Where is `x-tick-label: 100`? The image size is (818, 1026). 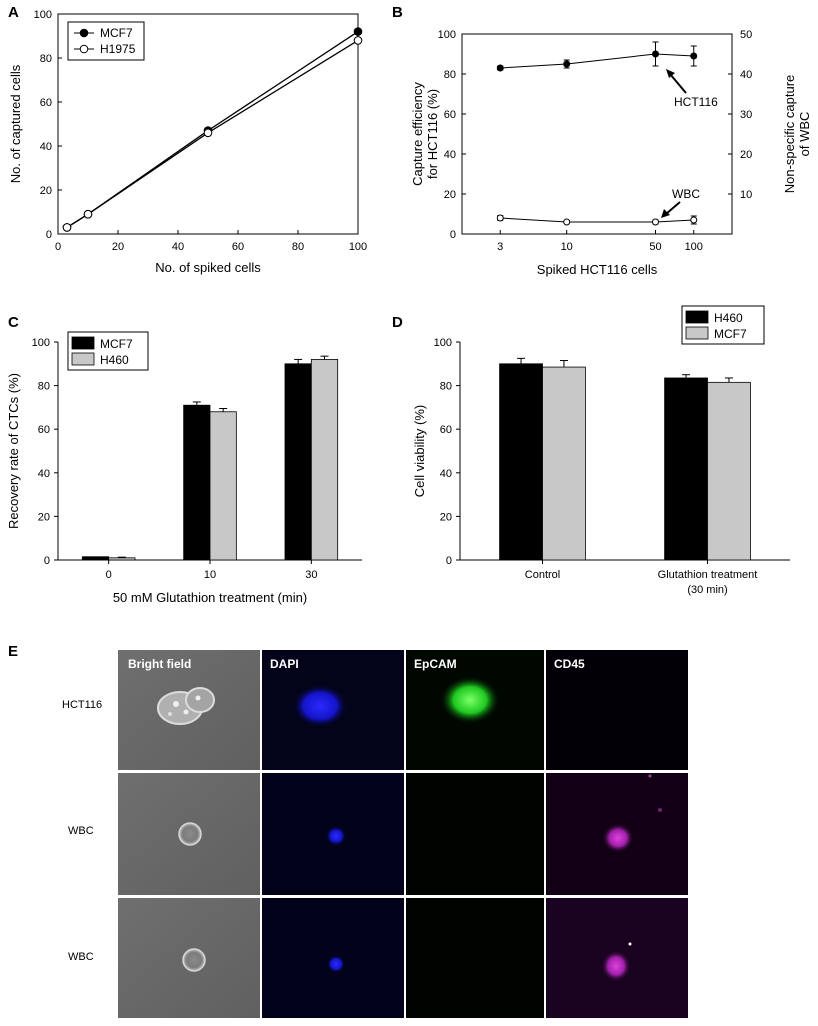 x-tick-label: 100 is located at coordinates (694, 247).